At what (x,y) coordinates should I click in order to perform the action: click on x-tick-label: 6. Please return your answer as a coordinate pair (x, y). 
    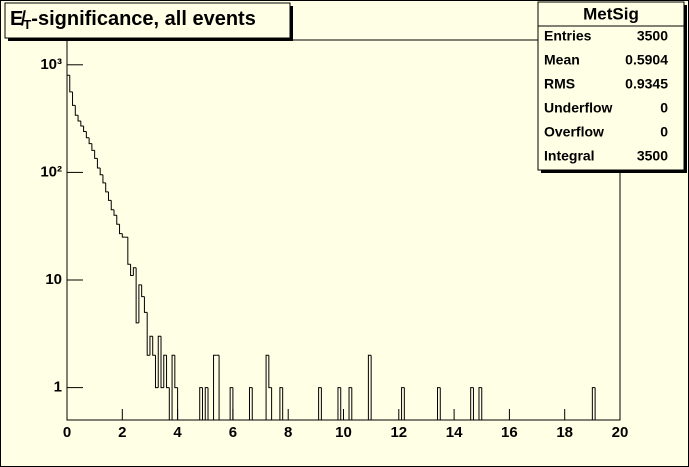
    Looking at the image, I should click on (233, 432).